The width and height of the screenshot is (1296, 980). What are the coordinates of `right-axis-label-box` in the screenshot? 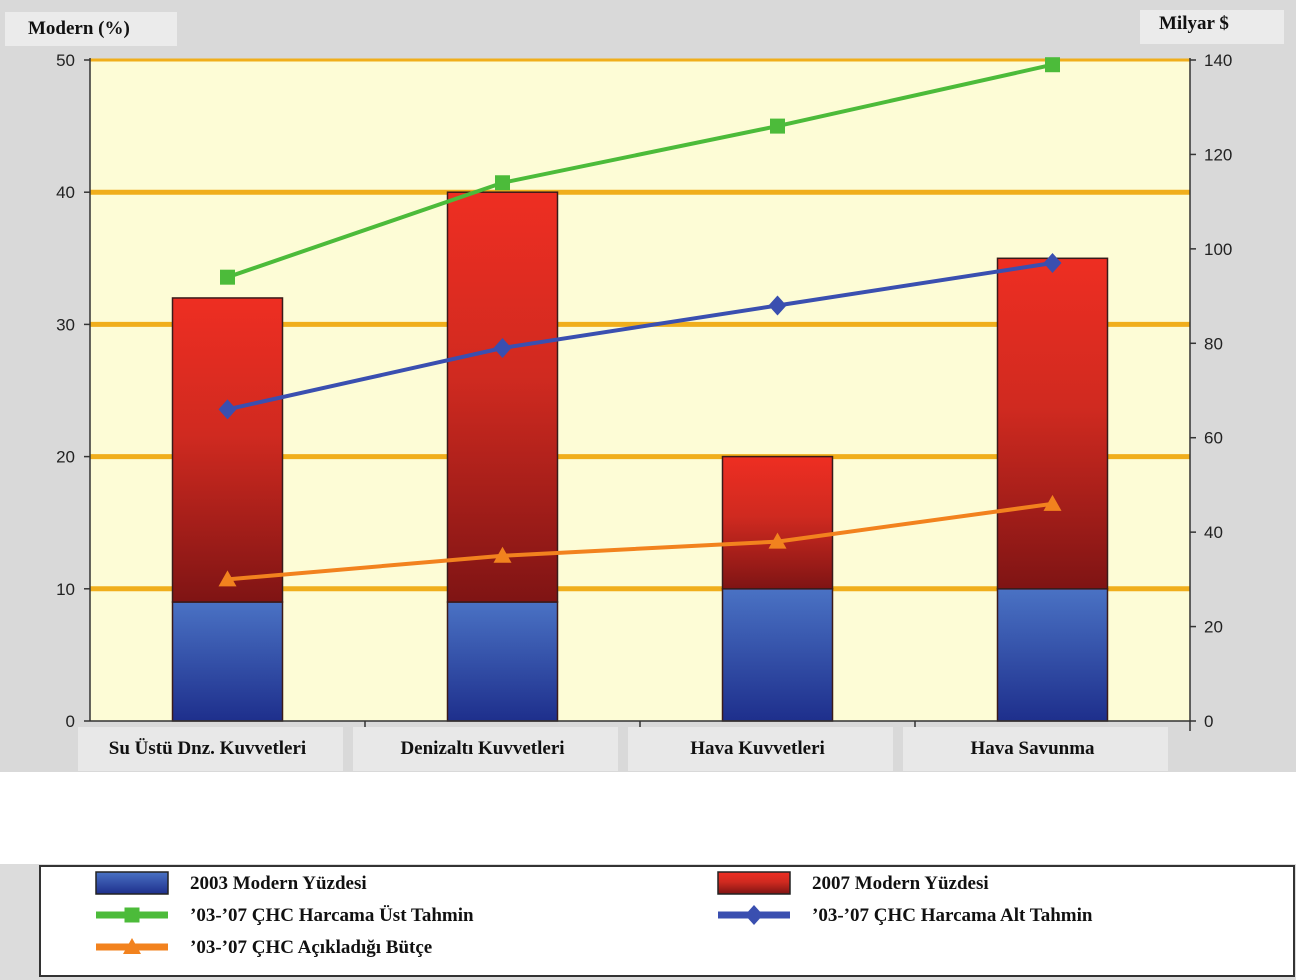 It's located at (1212, 27).